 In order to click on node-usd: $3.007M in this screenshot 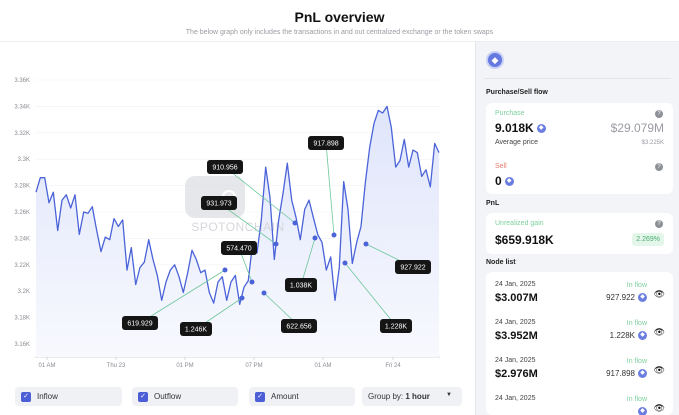, I will do `click(516, 298)`.